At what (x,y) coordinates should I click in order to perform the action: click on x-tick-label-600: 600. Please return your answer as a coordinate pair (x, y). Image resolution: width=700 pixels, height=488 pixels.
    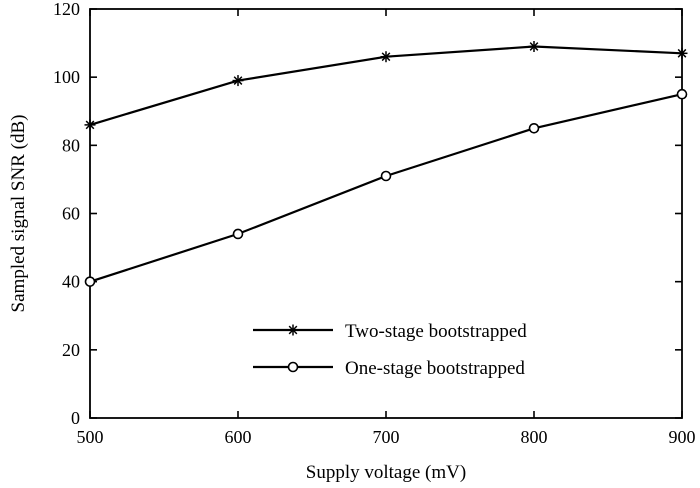
    Looking at the image, I should click on (238, 437).